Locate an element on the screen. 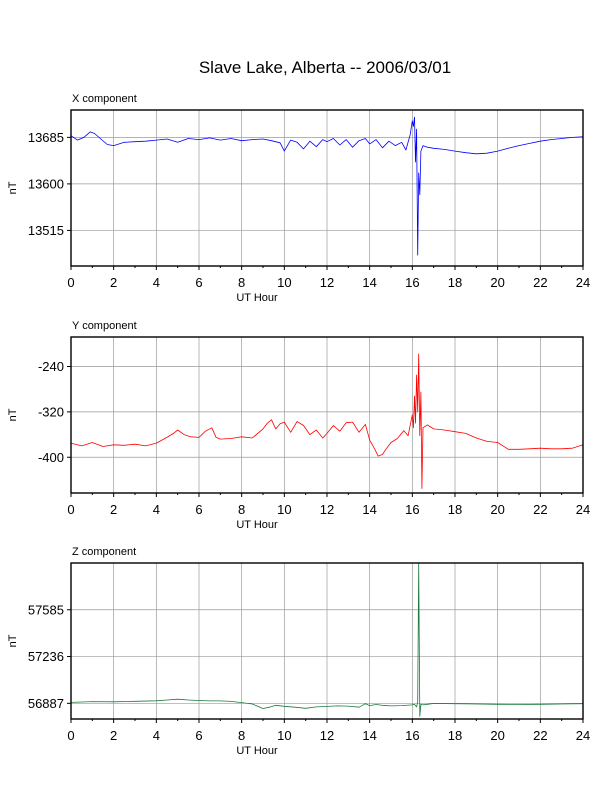 Image resolution: width=612 pixels, height=792 pixels. panel-title: Z component is located at coordinates (104, 552).